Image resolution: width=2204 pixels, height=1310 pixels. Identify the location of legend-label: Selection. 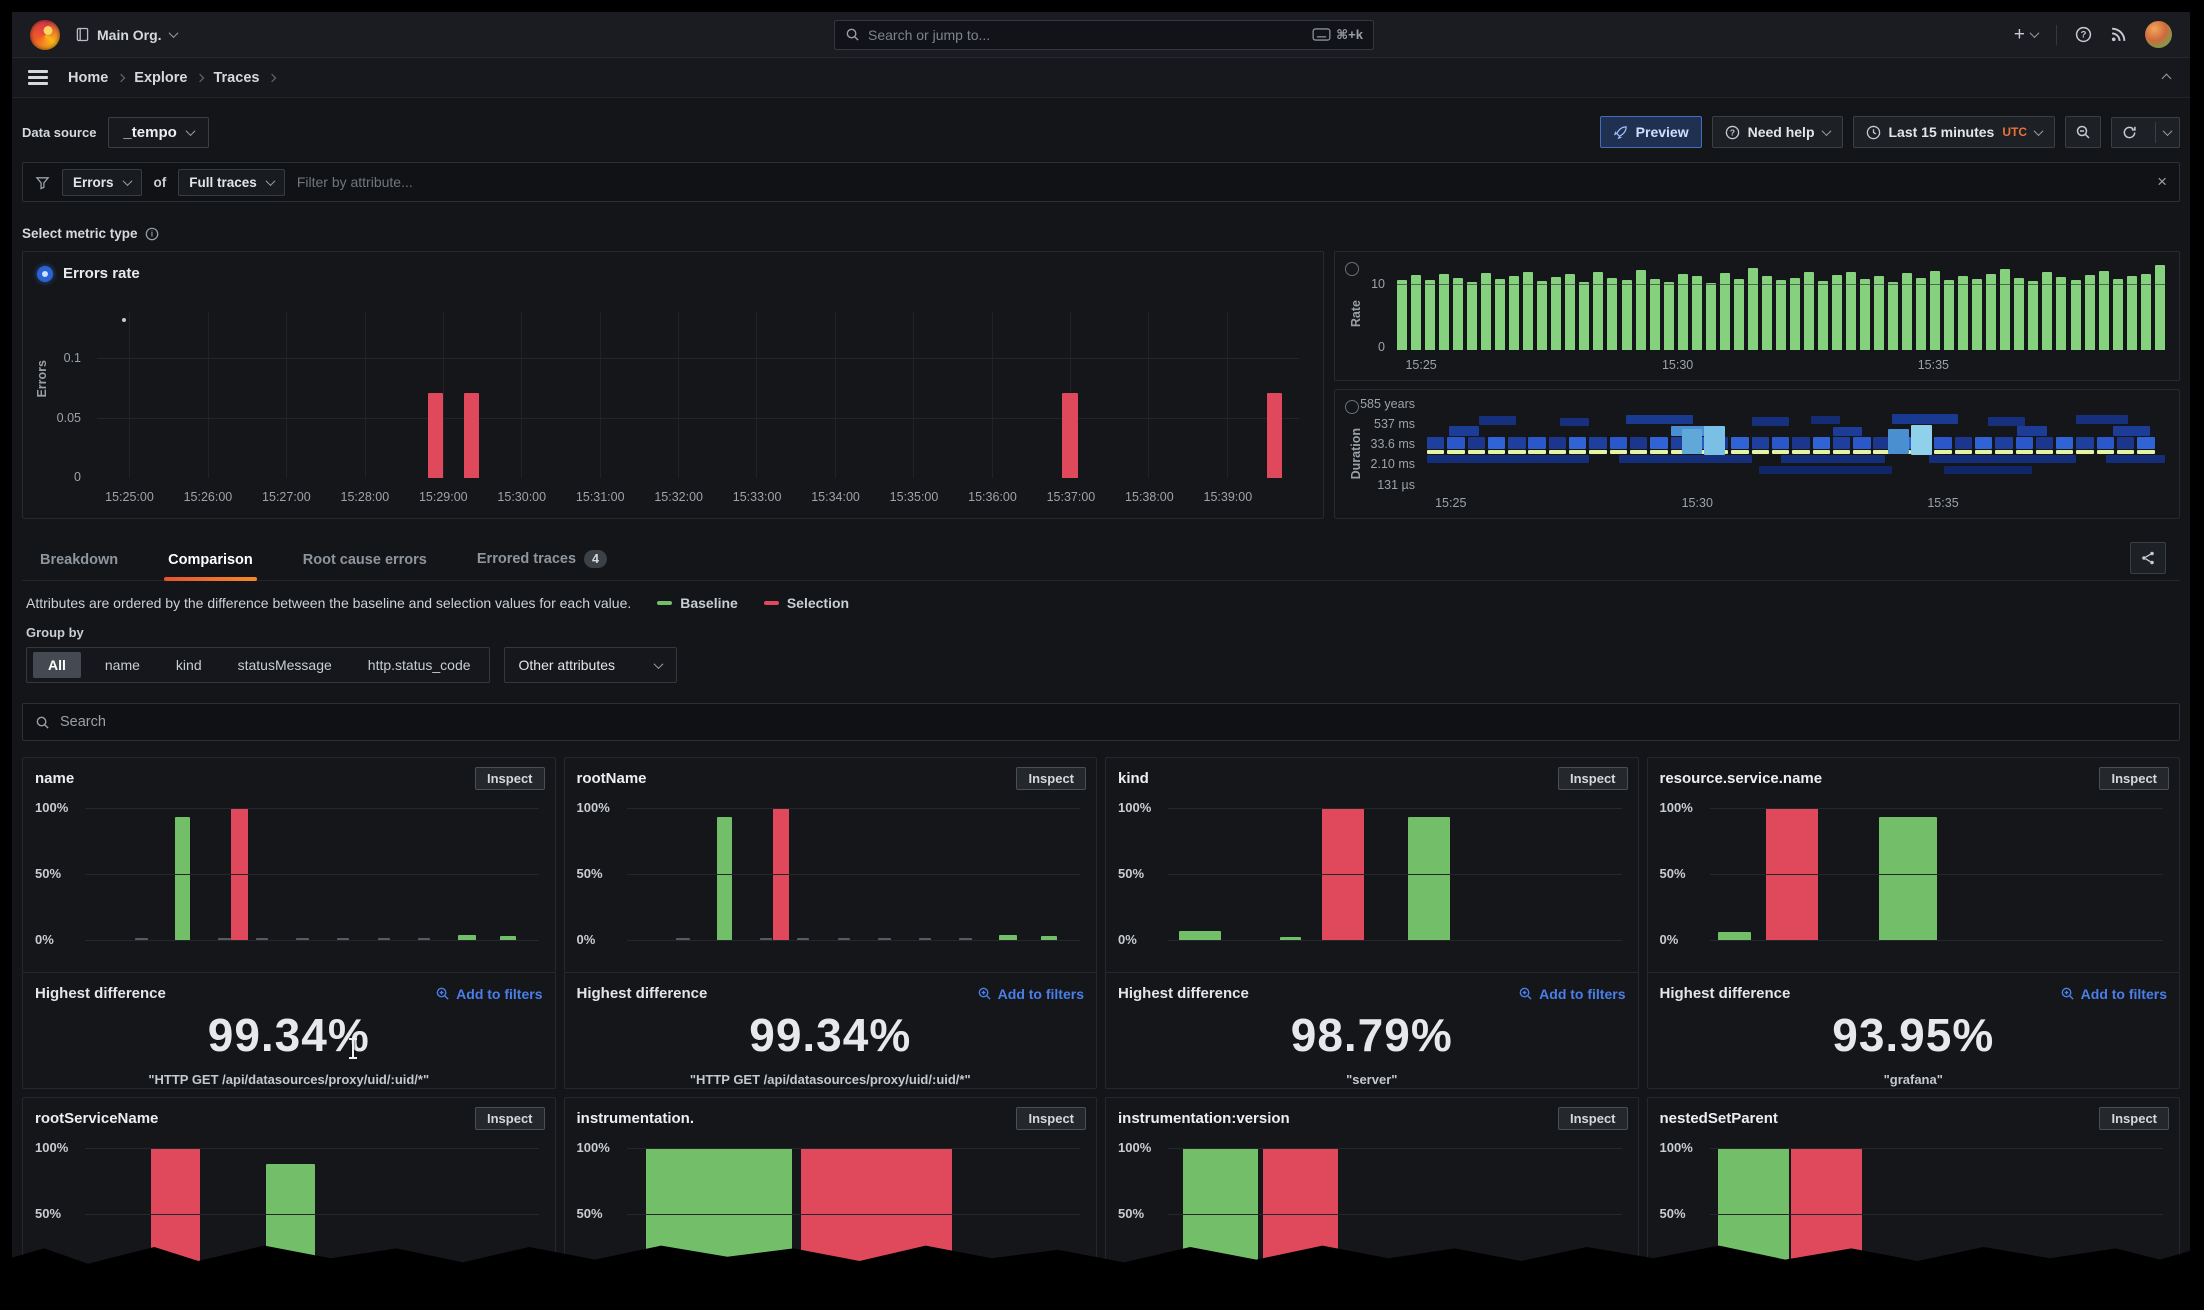
(818, 603).